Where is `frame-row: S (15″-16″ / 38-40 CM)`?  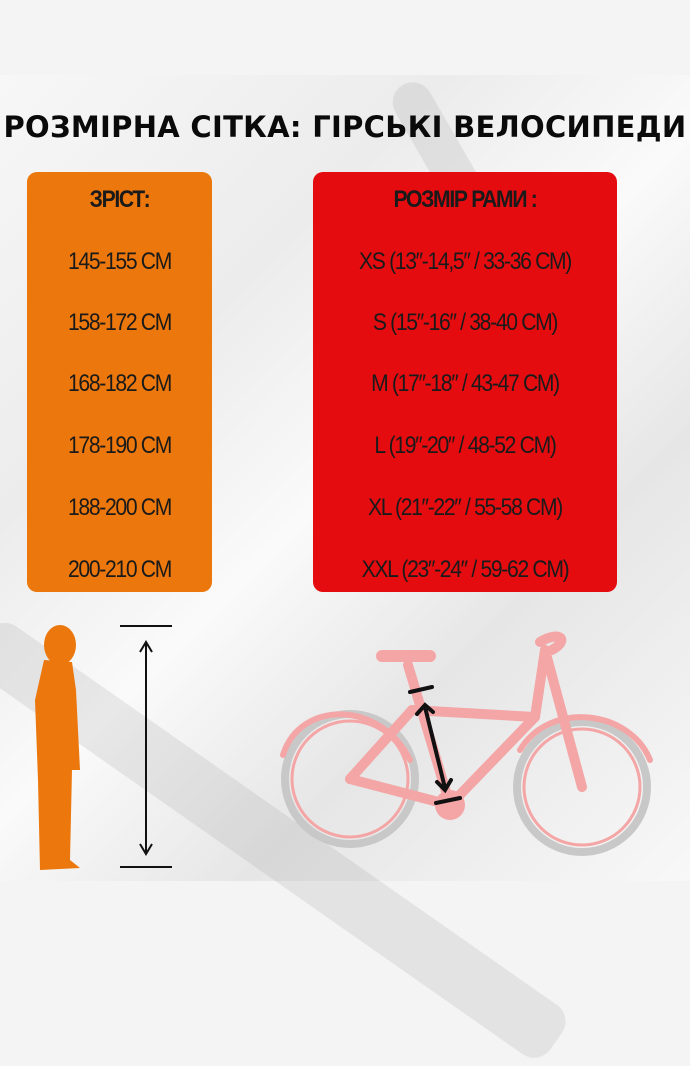 frame-row: S (15″-16″ / 38-40 CM) is located at coordinates (465, 322).